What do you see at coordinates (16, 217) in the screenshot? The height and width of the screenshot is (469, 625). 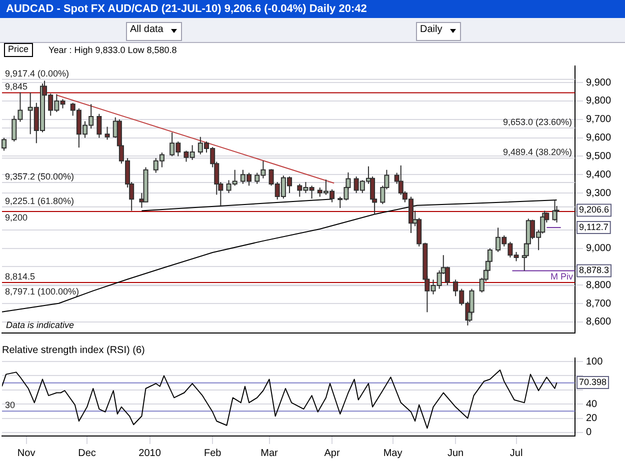 I see `ref-line-label: 9,200` at bounding box center [16, 217].